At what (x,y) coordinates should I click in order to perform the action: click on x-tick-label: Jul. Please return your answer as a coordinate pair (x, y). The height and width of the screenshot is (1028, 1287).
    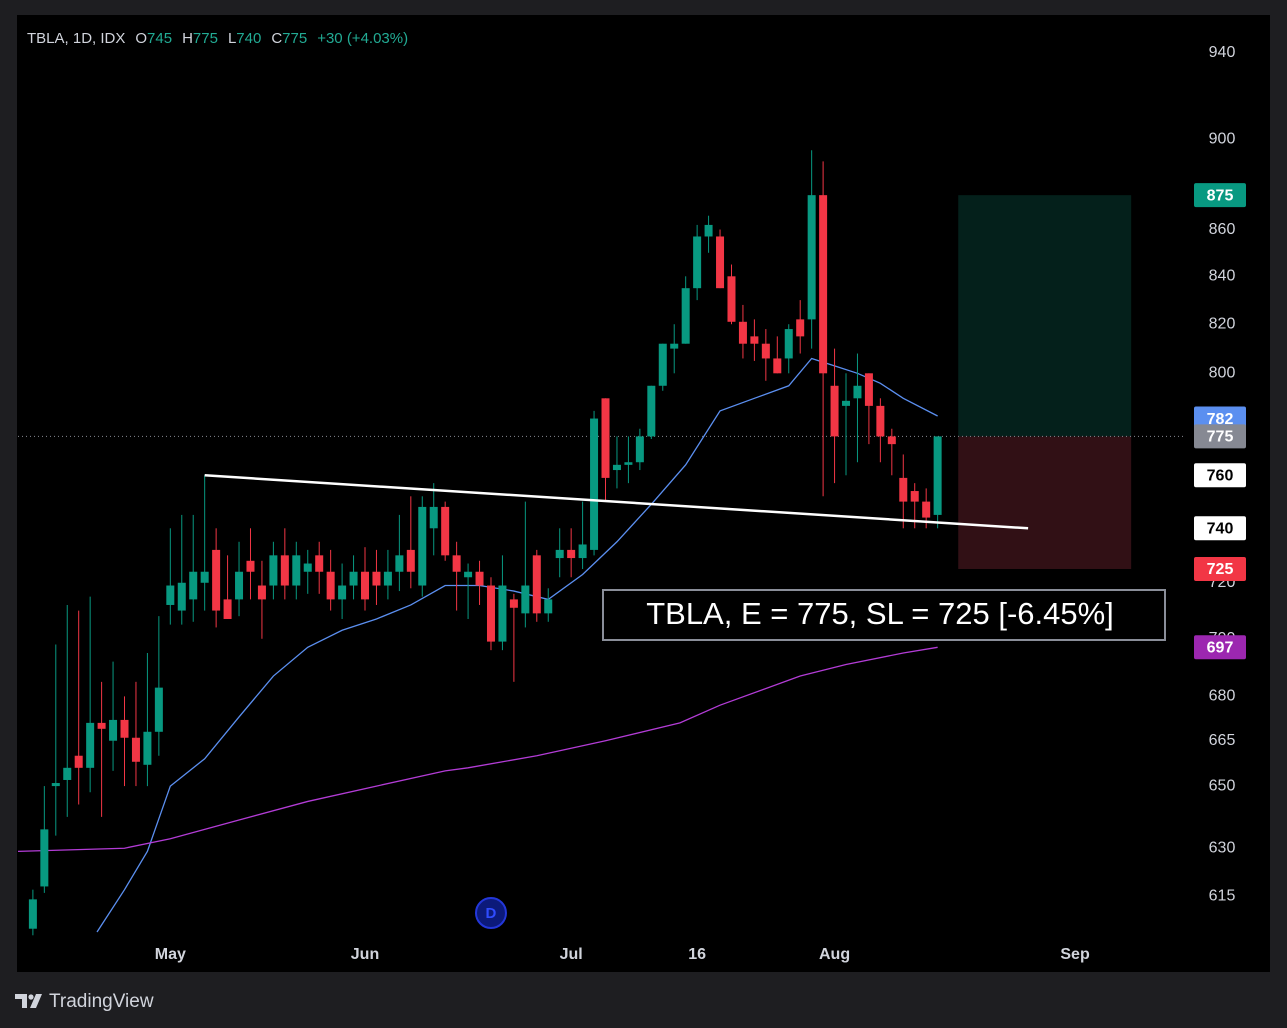
    Looking at the image, I should click on (571, 954).